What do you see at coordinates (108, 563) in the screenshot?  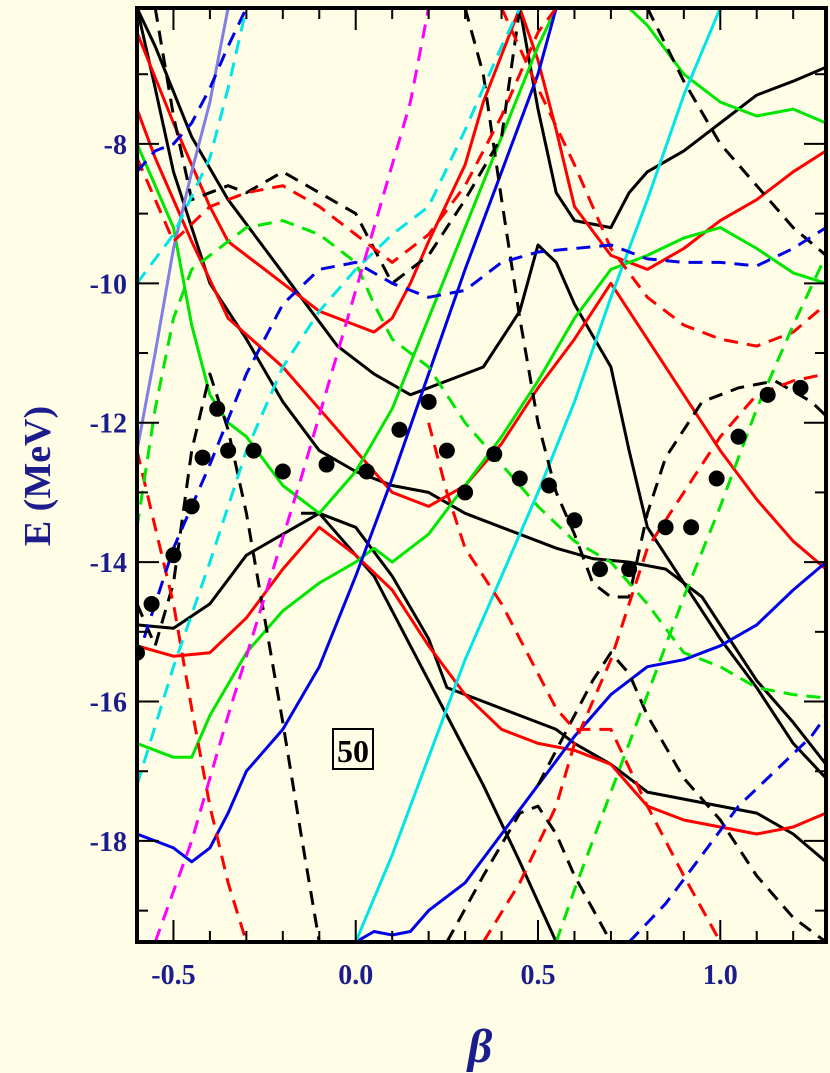 I see `y-tick-label: -14` at bounding box center [108, 563].